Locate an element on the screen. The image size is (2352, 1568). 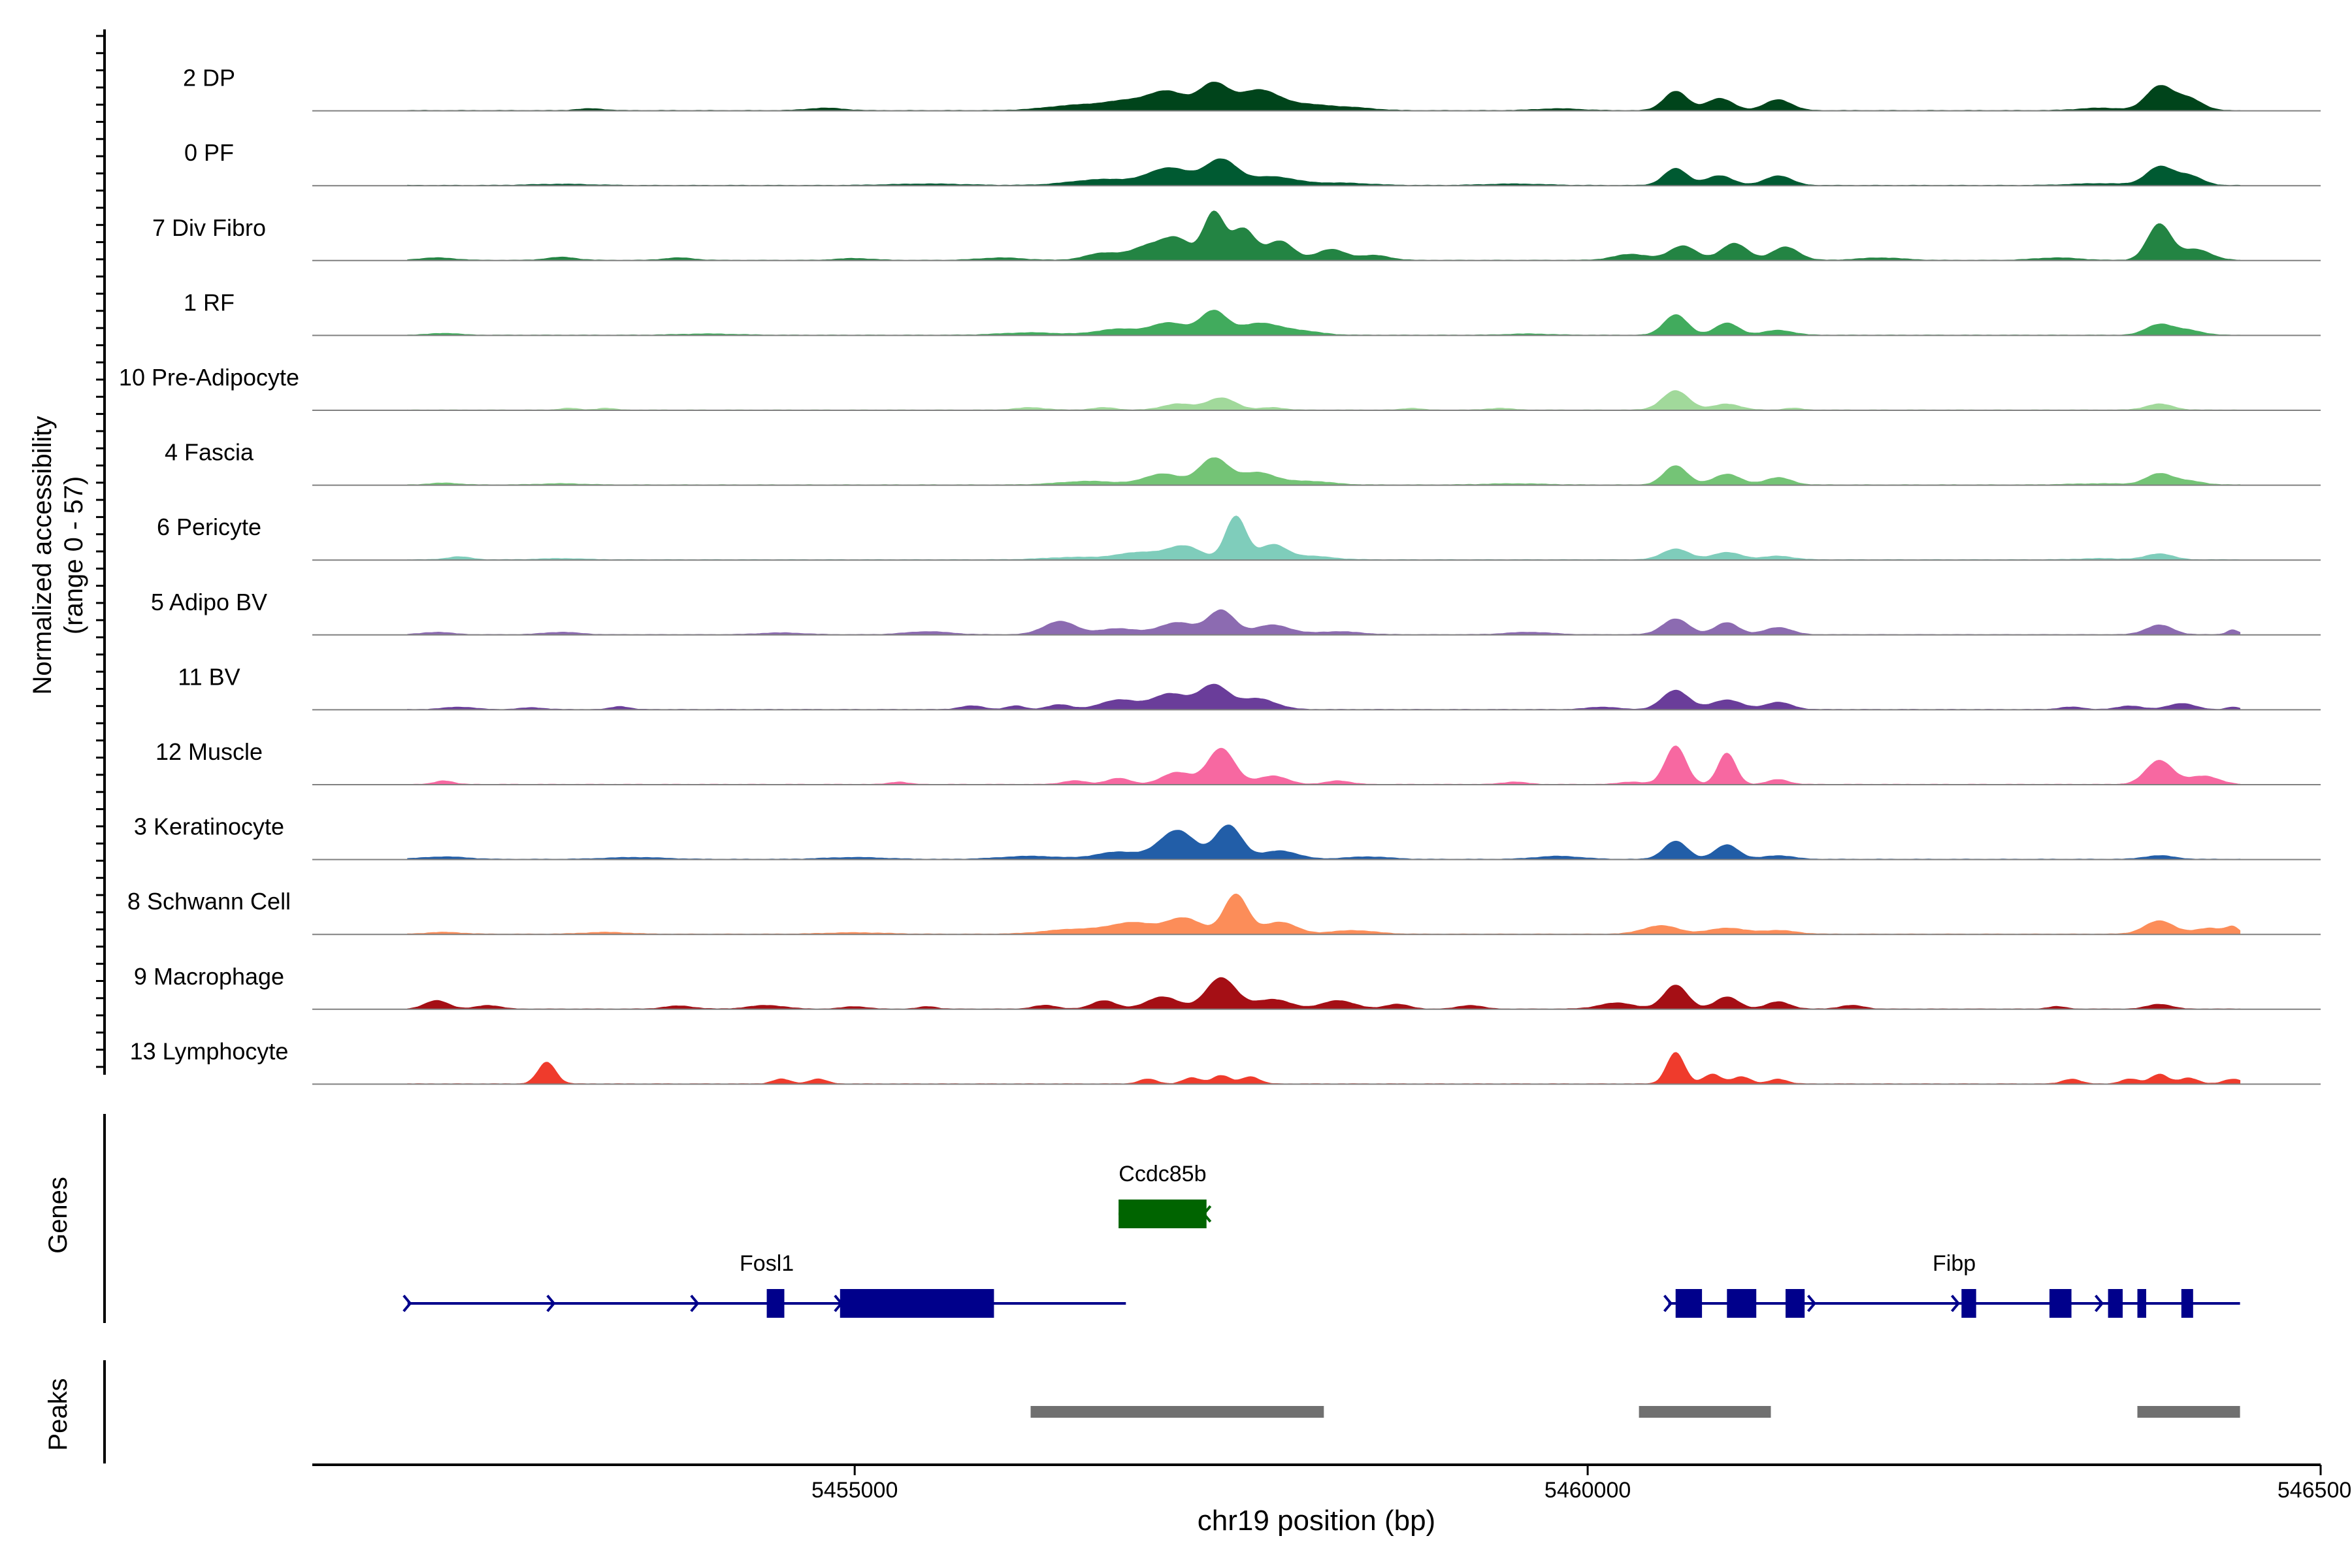
gene-label: Fosl1 is located at coordinates (767, 1263).